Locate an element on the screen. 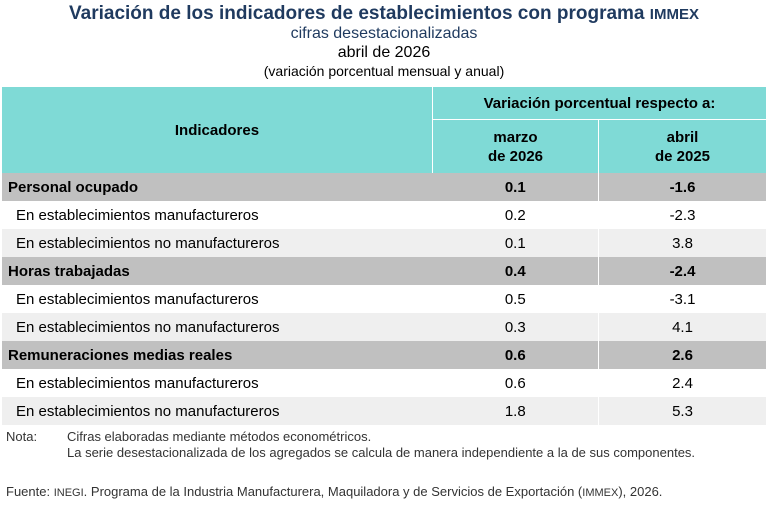 This screenshot has width=768, height=512. table-group-row: Remuneraciones medias reales 0.6 2.6 is located at coordinates (384, 355).